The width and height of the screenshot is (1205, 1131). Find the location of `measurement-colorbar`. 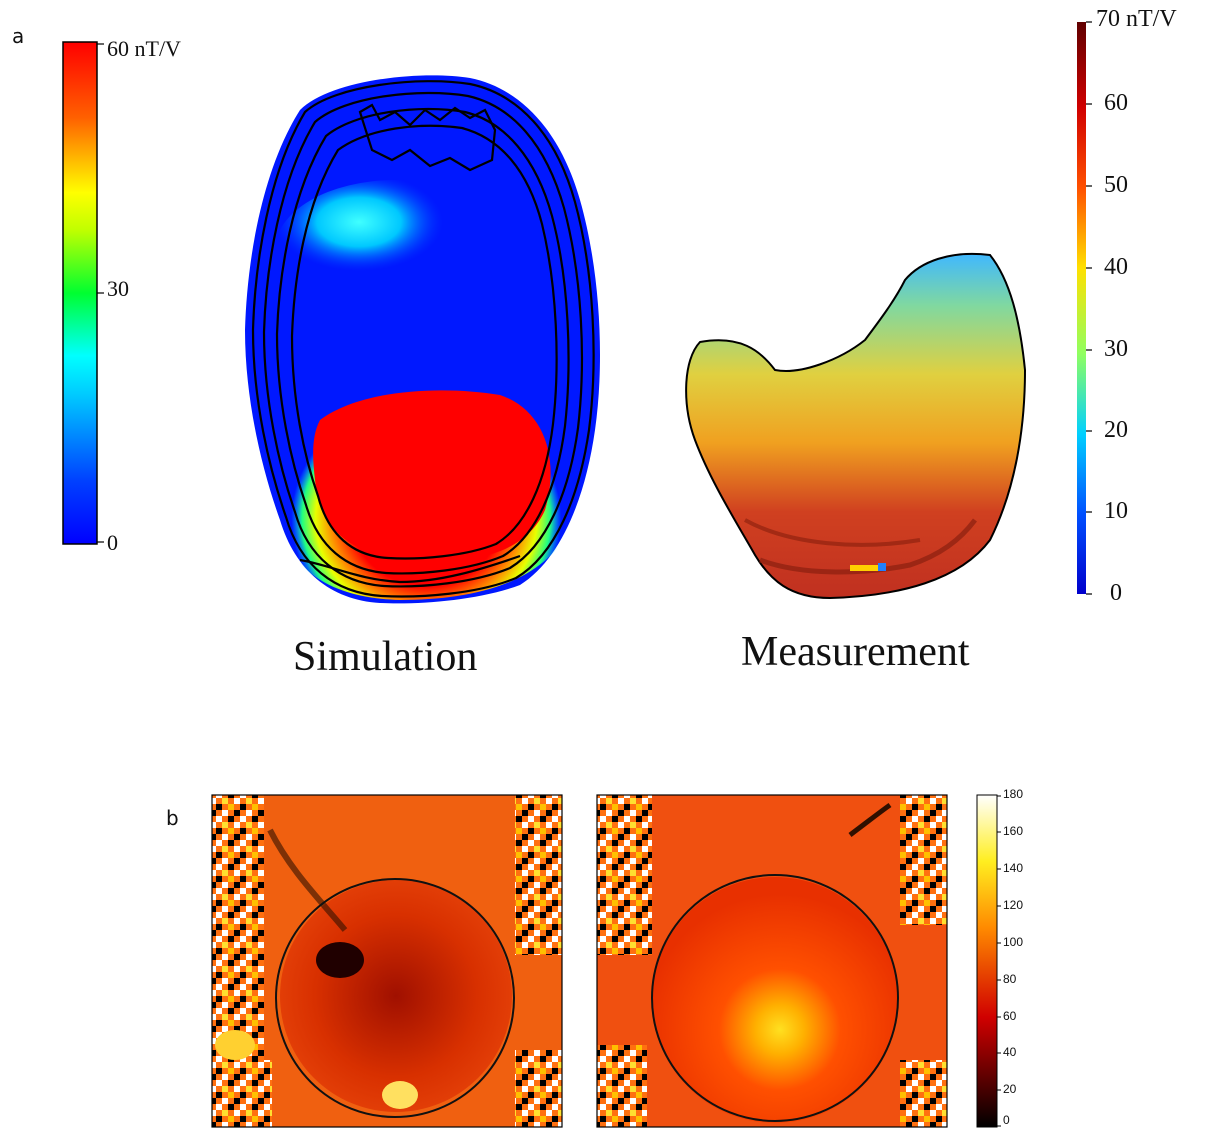

measurement-colorbar is located at coordinates (1081, 308).